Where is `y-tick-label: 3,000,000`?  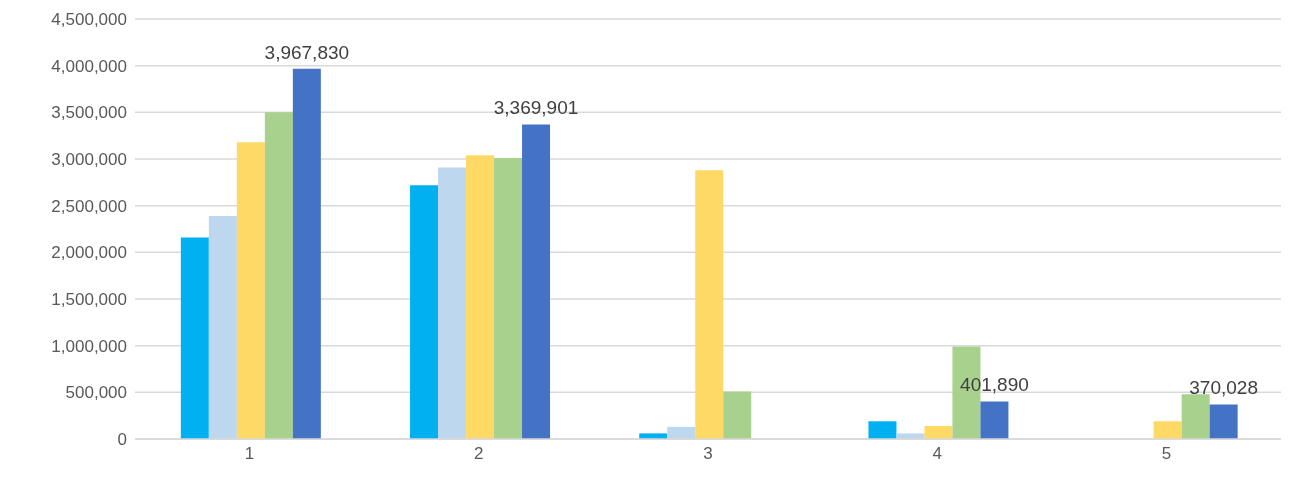 y-tick-label: 3,000,000 is located at coordinates (89, 160).